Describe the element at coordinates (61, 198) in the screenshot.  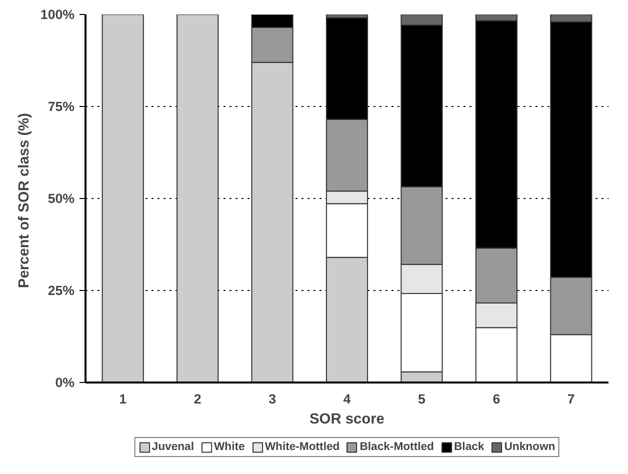
I see `y-tick-label: 50%` at that location.